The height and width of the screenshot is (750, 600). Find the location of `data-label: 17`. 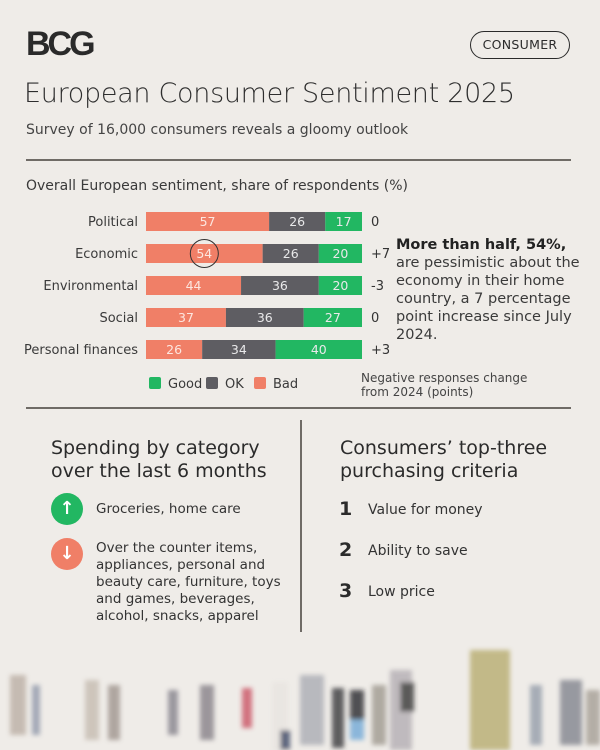

data-label: 17 is located at coordinates (344, 221).